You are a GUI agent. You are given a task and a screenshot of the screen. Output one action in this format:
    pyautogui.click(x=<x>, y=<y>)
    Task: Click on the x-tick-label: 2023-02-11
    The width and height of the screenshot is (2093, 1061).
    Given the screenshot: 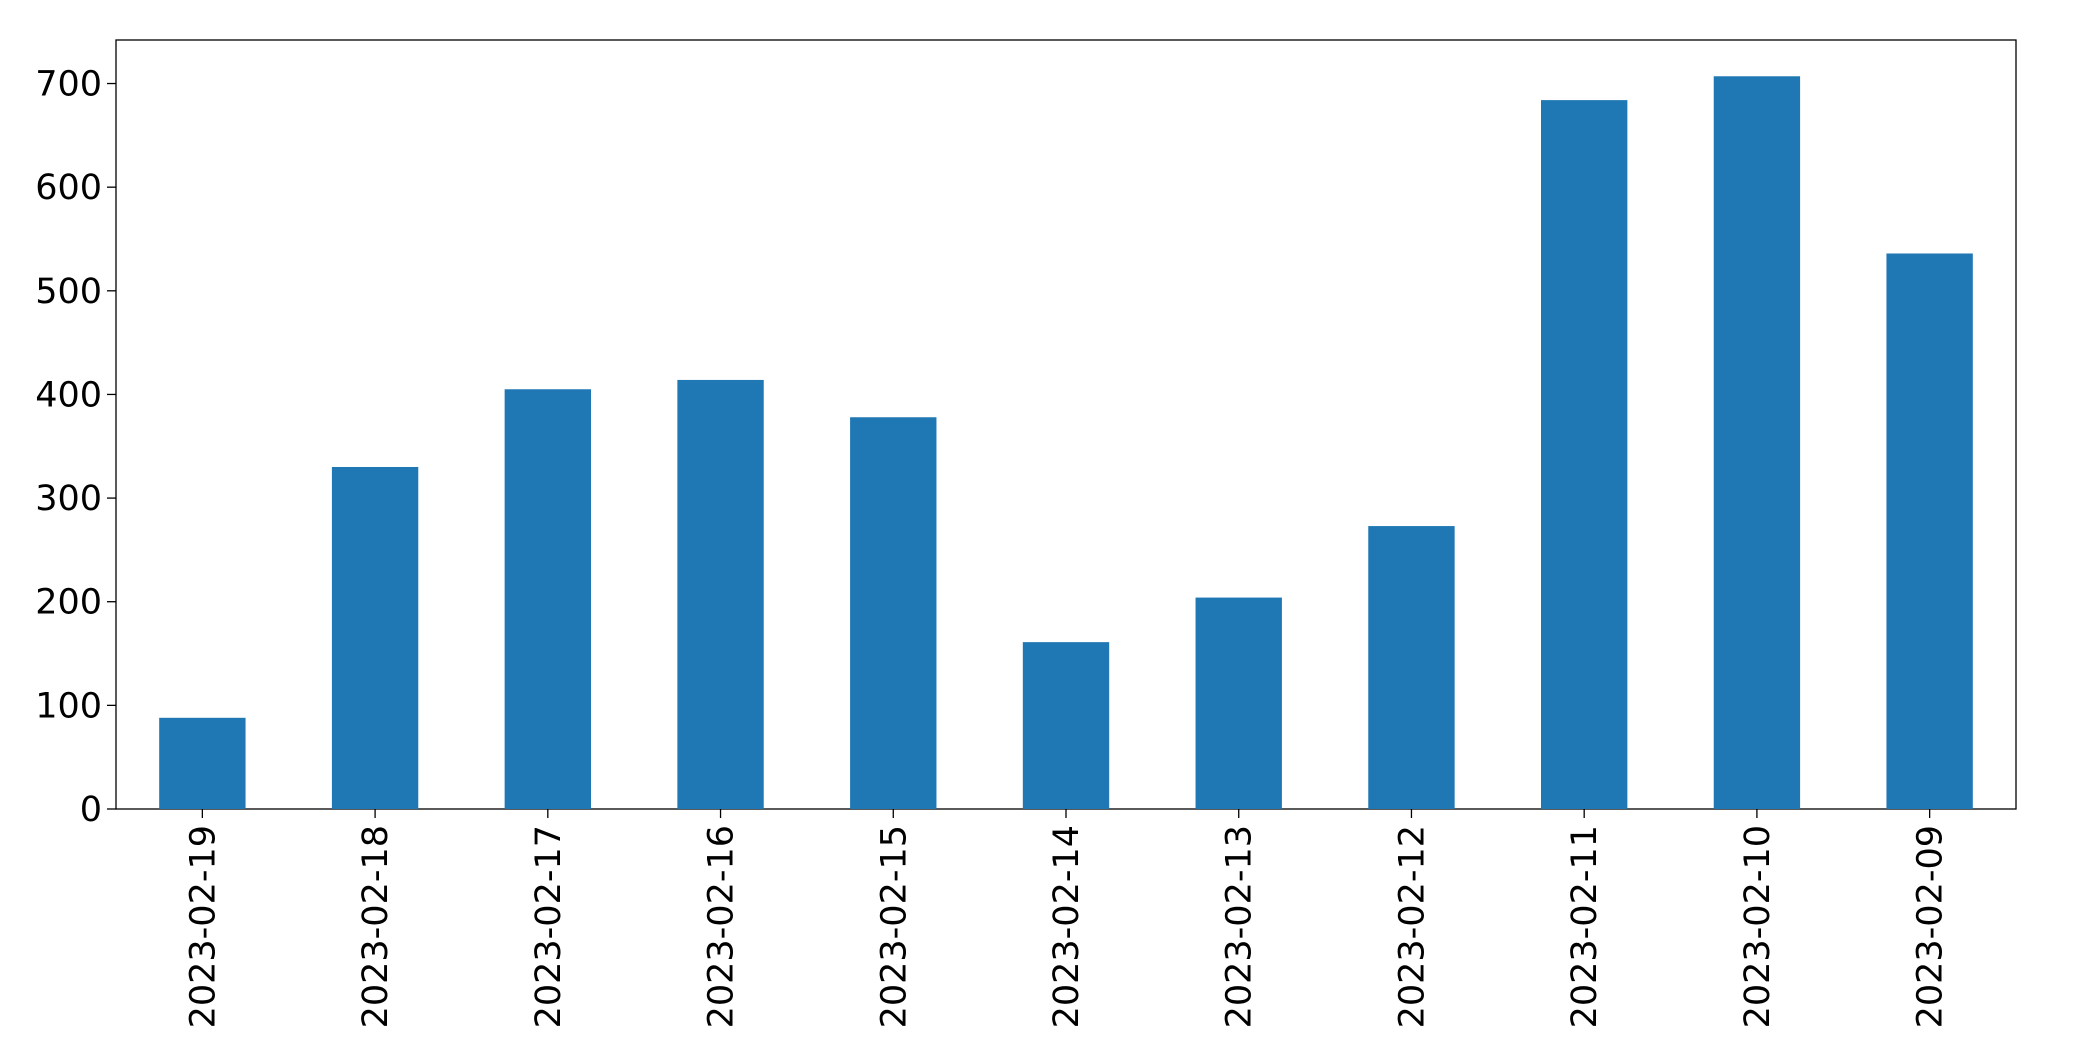 What is the action you would take?
    pyautogui.click(x=1585, y=926)
    